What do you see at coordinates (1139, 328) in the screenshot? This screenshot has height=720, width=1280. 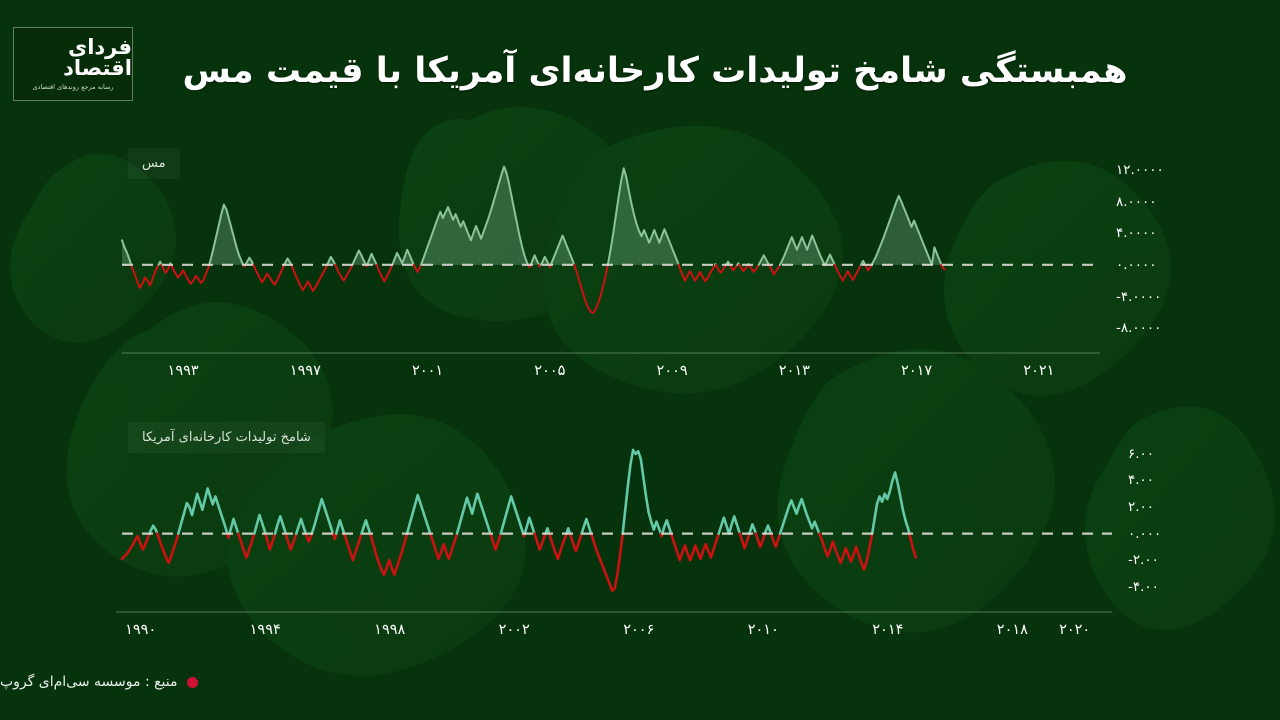 I see `y-tick-label: -۸.۰۰۰۰` at bounding box center [1139, 328].